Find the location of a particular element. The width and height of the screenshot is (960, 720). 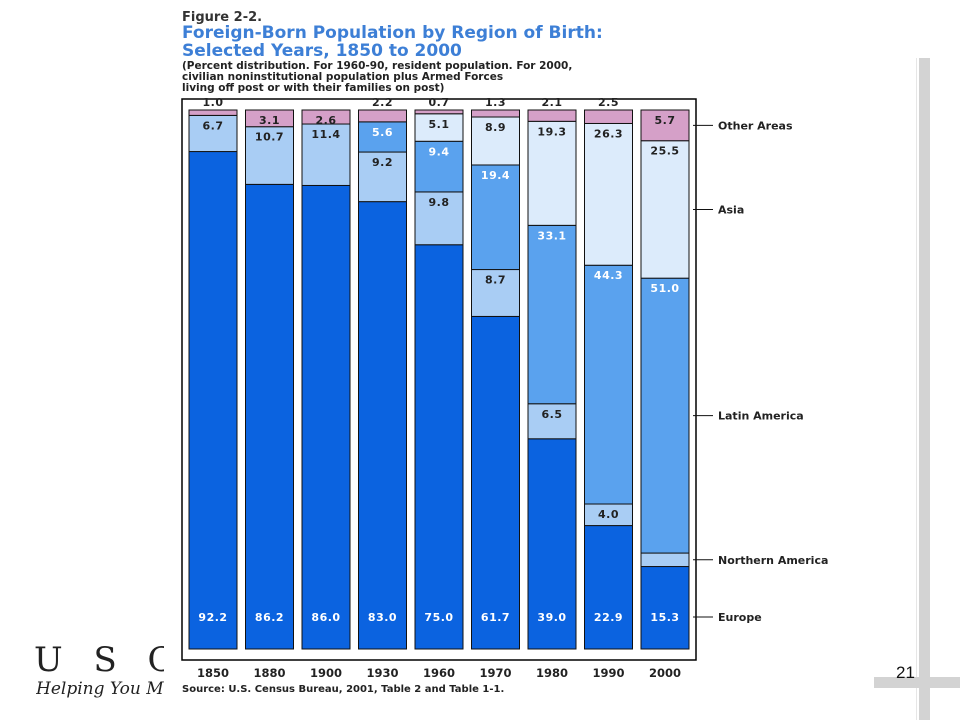

data-label: 8.7 is located at coordinates (495, 280).